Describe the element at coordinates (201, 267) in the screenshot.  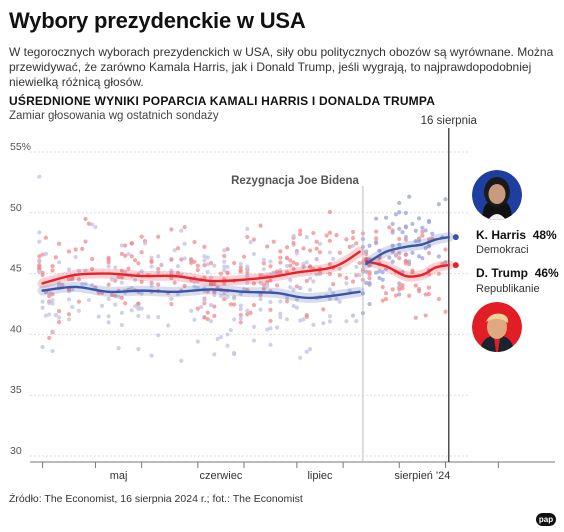
I see `trump-average-line` at that location.